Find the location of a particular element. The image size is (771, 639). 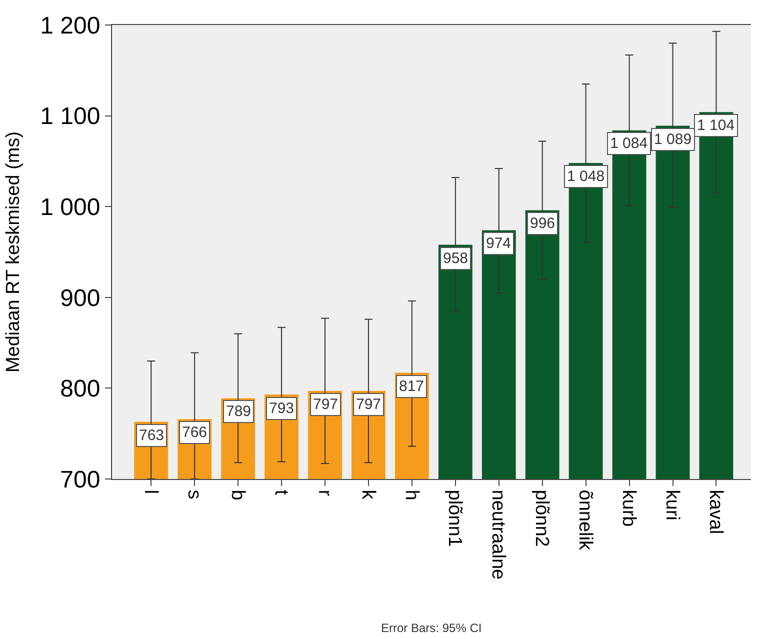

data-label: 974 is located at coordinates (499, 243).